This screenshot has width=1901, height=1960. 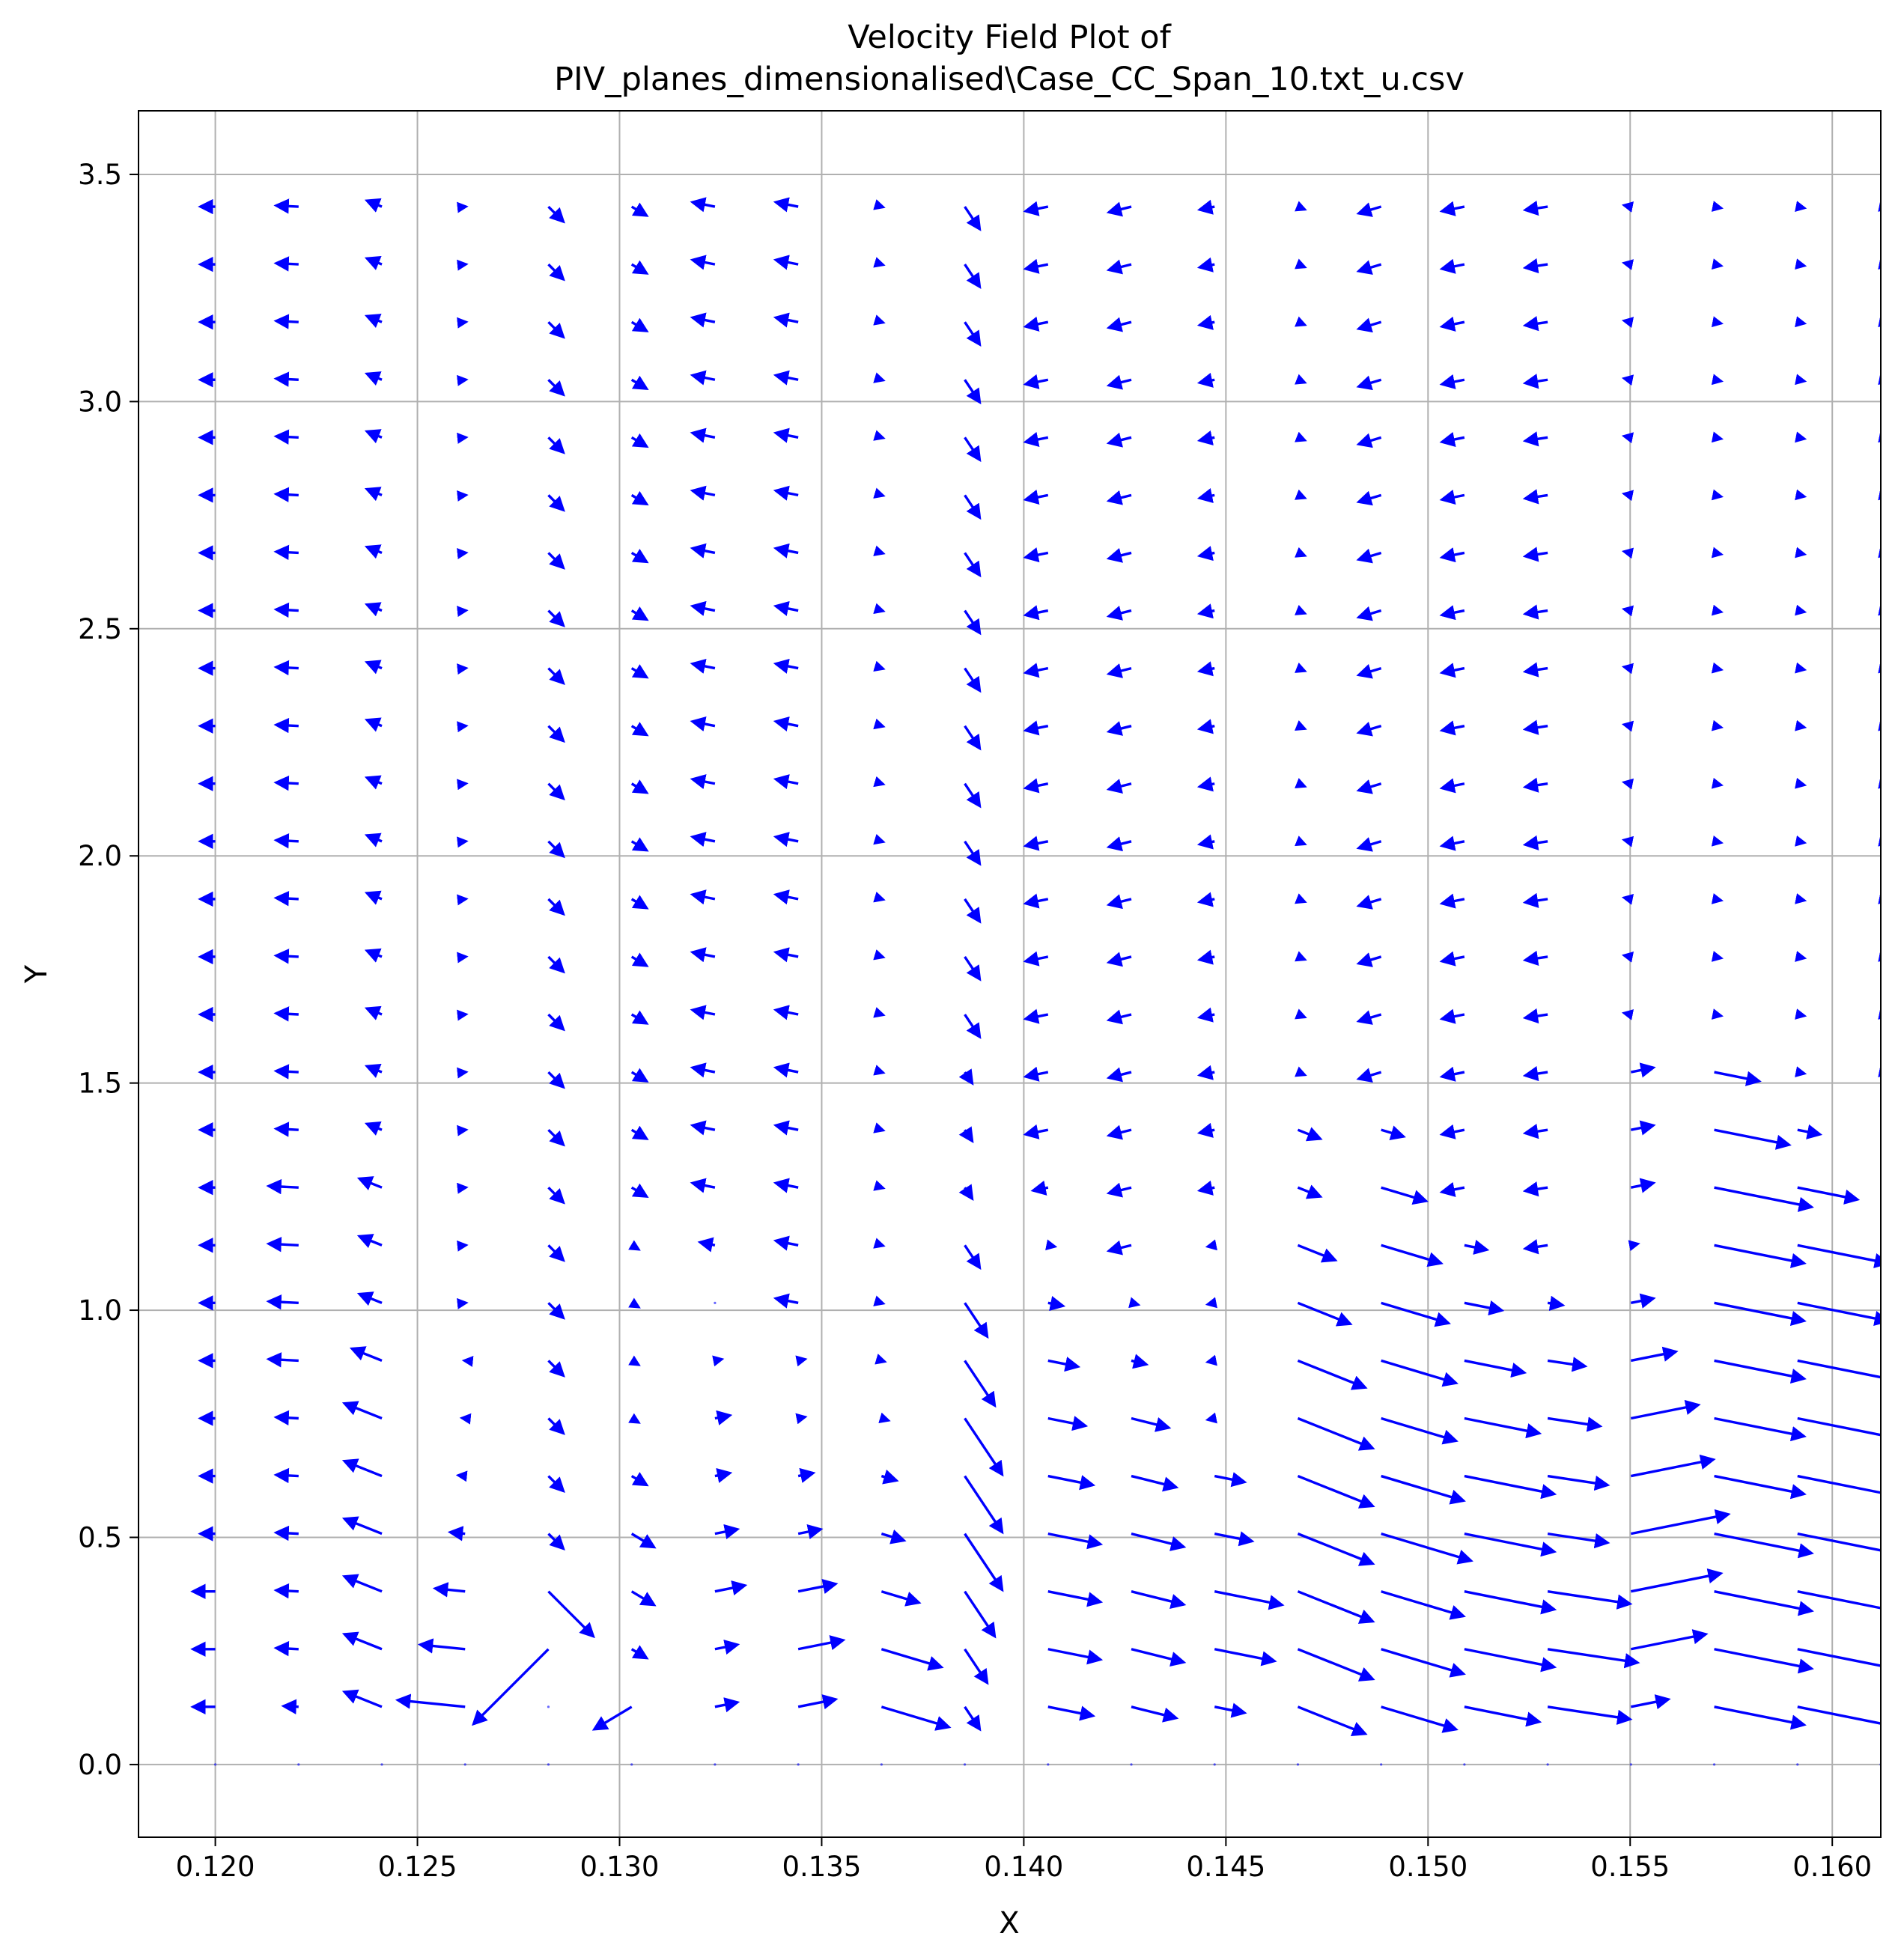 I want to click on x-tick-label: 0.140, so click(x=1023, y=1867).